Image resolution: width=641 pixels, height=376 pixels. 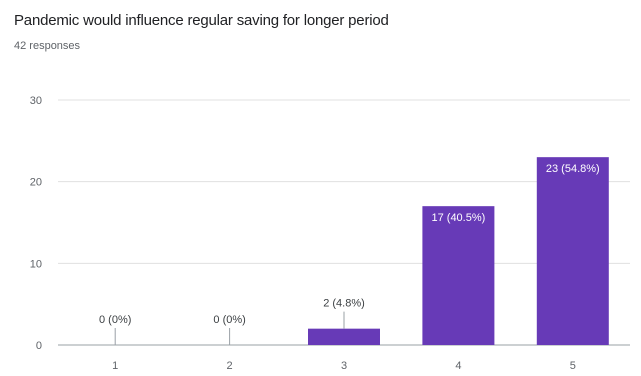 I want to click on data-label: 2 (4.8%), so click(x=344, y=304).